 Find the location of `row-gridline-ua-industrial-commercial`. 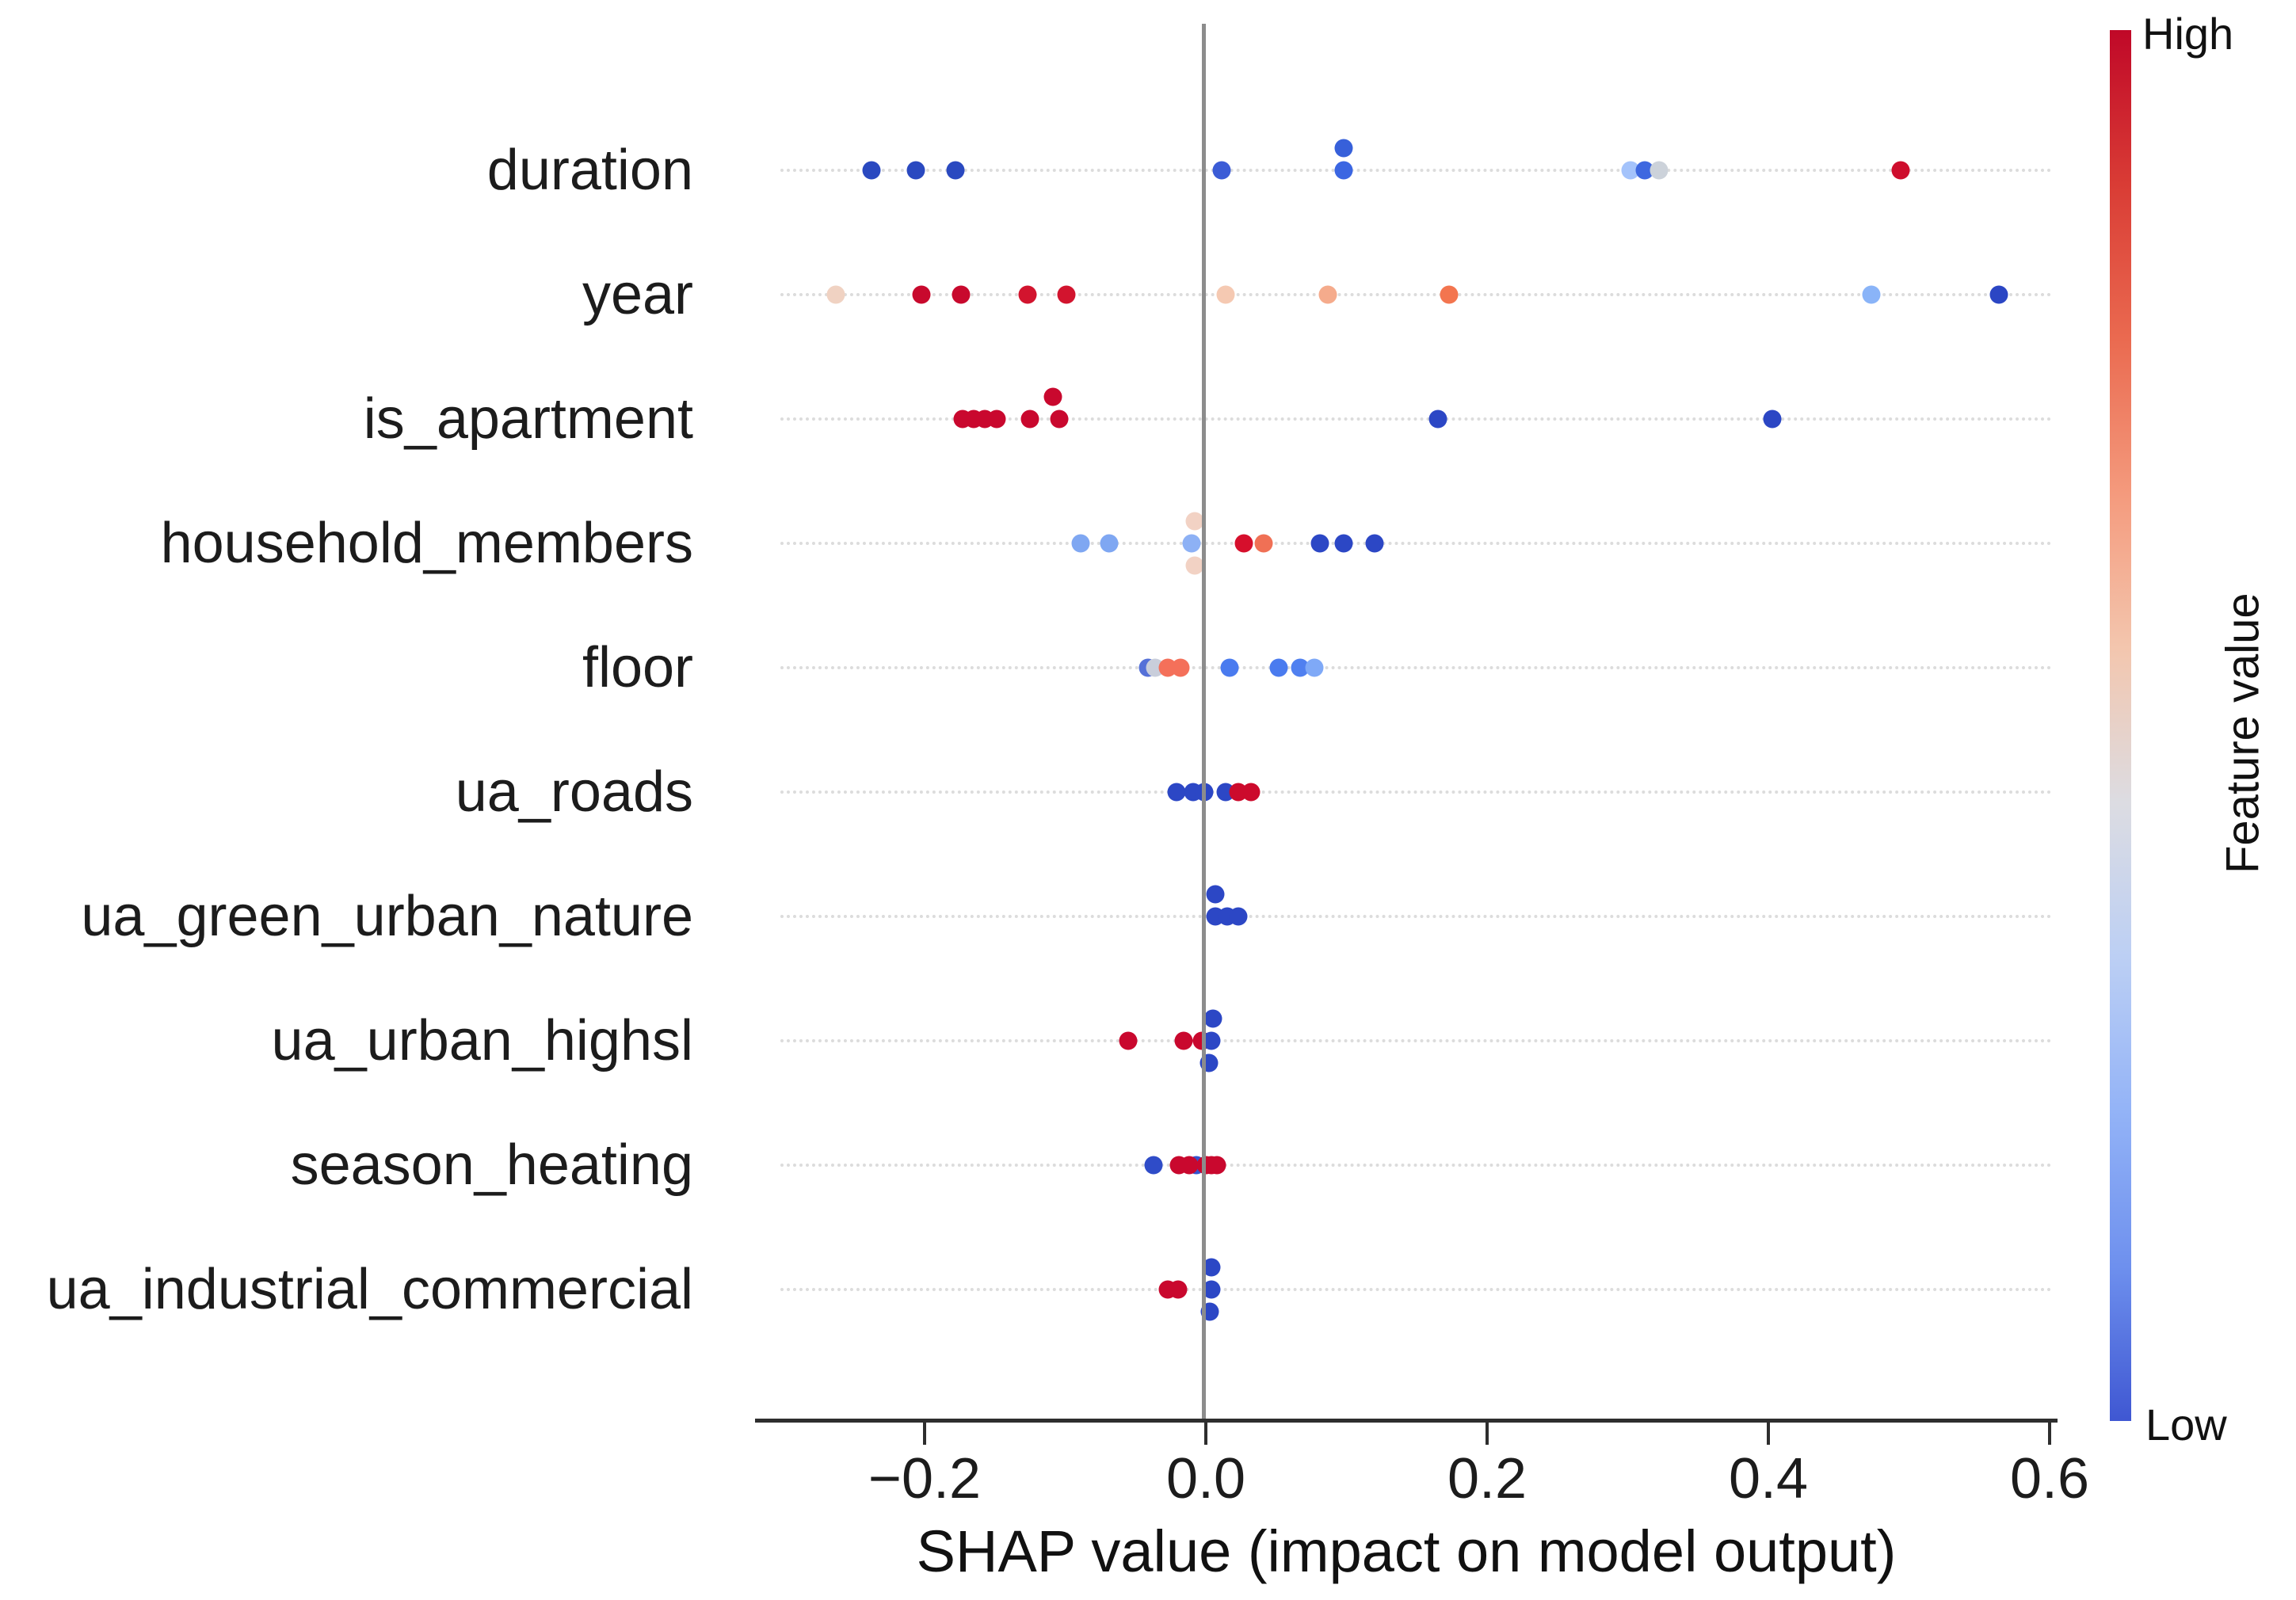

row-gridline-ua-industrial-commercial is located at coordinates (1416, 1289).